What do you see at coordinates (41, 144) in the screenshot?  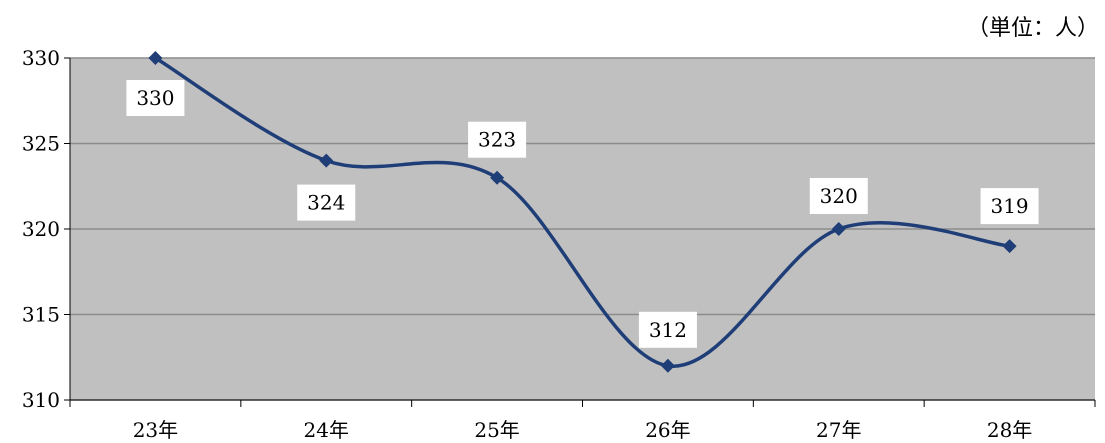 I see `y-tick-label: 325` at bounding box center [41, 144].